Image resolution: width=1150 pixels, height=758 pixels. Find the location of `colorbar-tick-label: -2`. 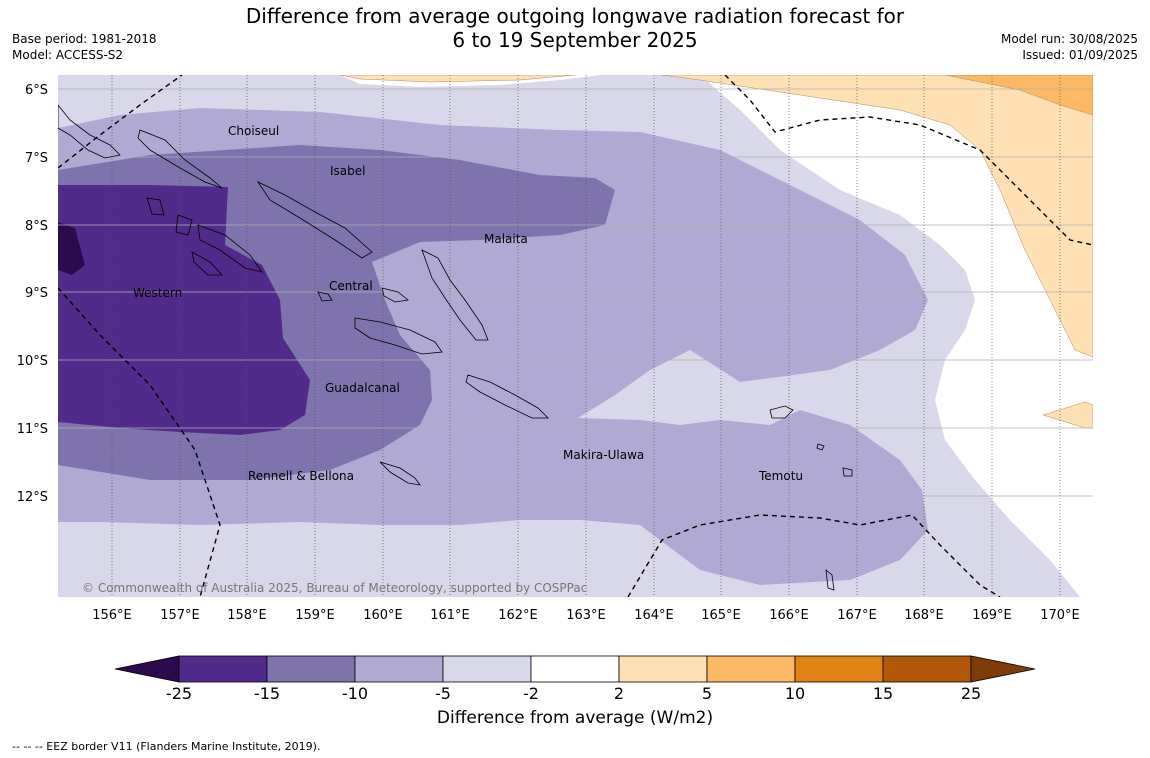

colorbar-tick-label: -2 is located at coordinates (531, 693).